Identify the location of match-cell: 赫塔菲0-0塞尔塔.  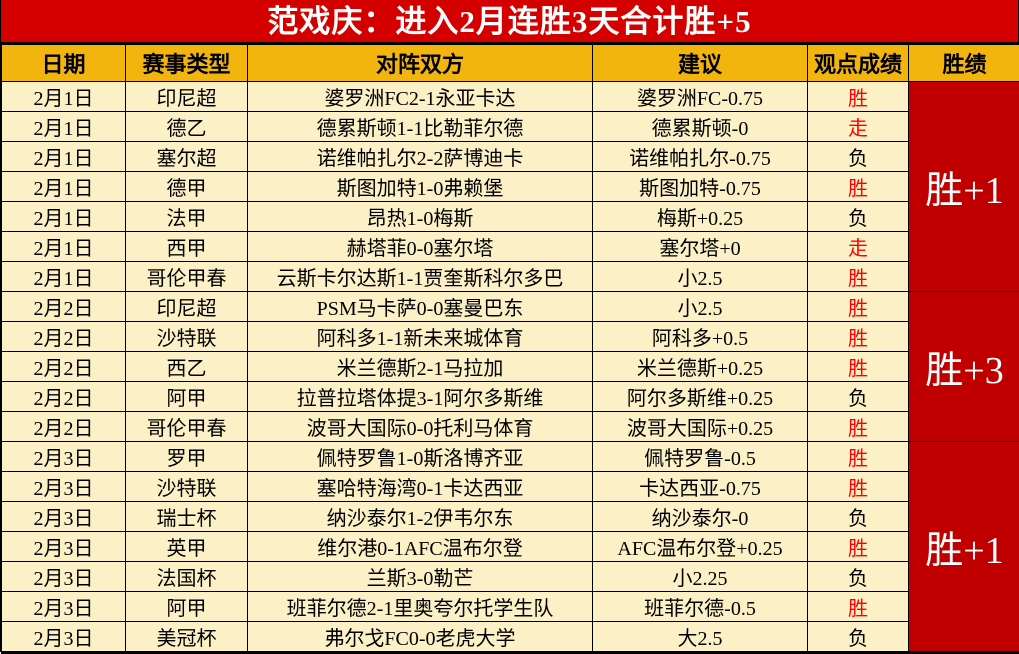
(420, 247).